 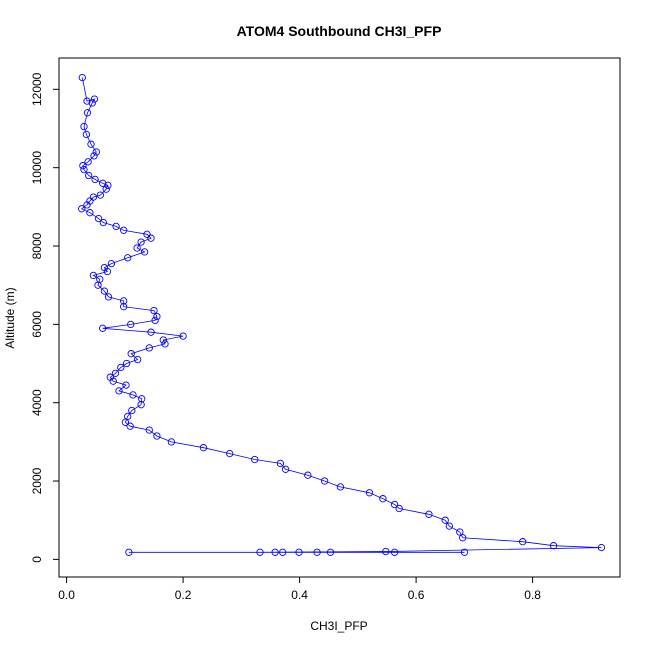 I want to click on x-axis-label: CH3I_PFP, so click(x=338, y=626).